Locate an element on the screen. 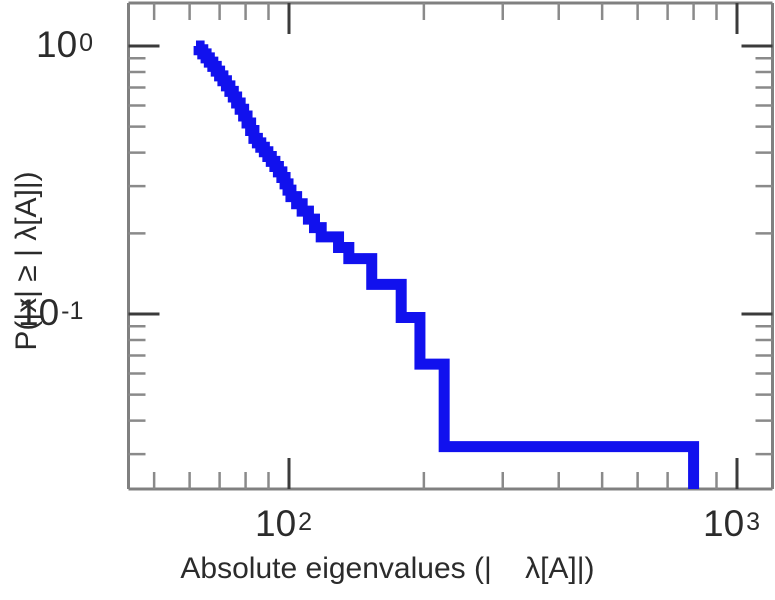  y-tick-exponent: -1 is located at coordinates (72, 310).